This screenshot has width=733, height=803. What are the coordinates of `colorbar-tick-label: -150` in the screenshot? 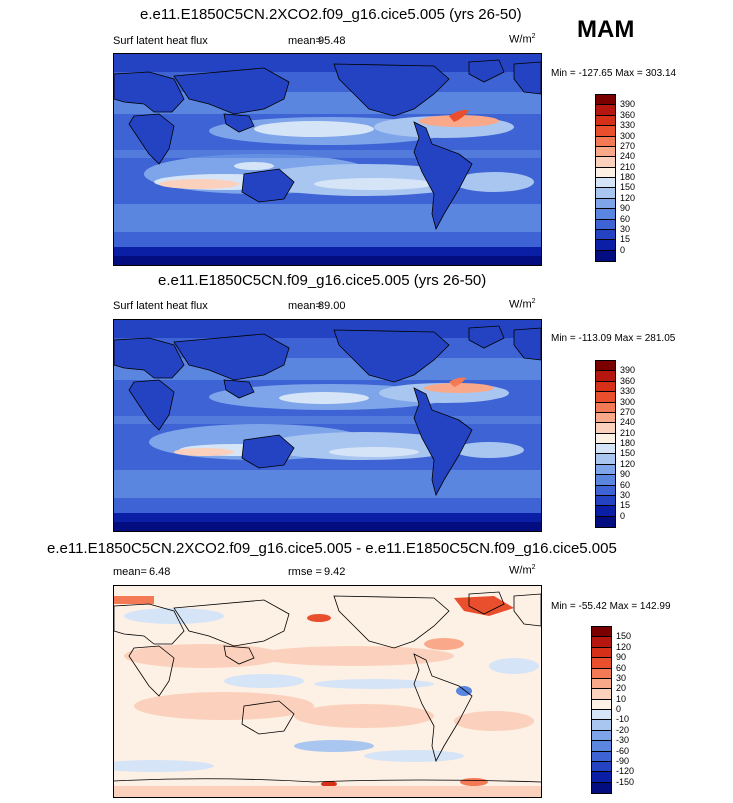 It's located at (625, 781).